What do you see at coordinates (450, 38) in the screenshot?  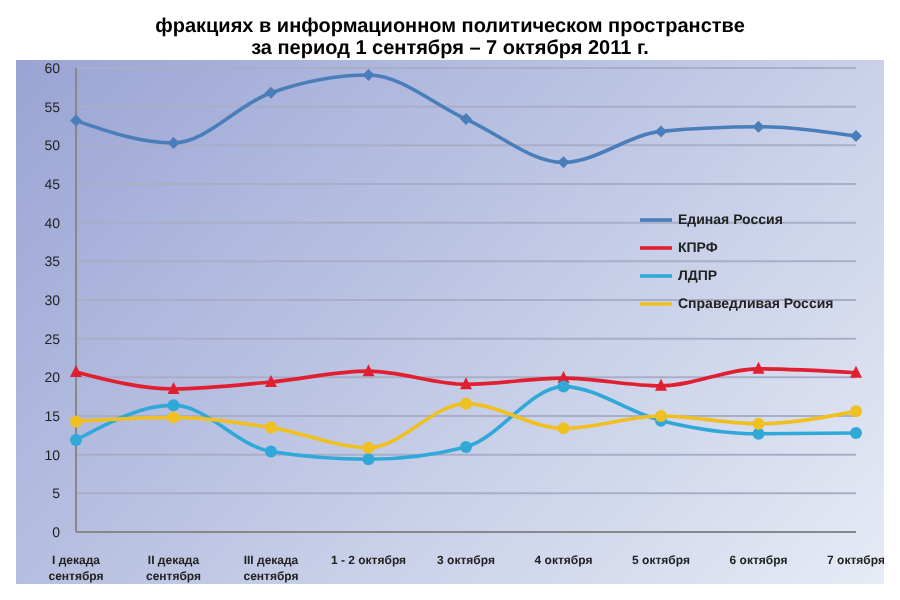 I see `chart-title: фракциях в информационном политическом пространстве за период 1 сентября – 7 октября 2011 г.` at bounding box center [450, 38].